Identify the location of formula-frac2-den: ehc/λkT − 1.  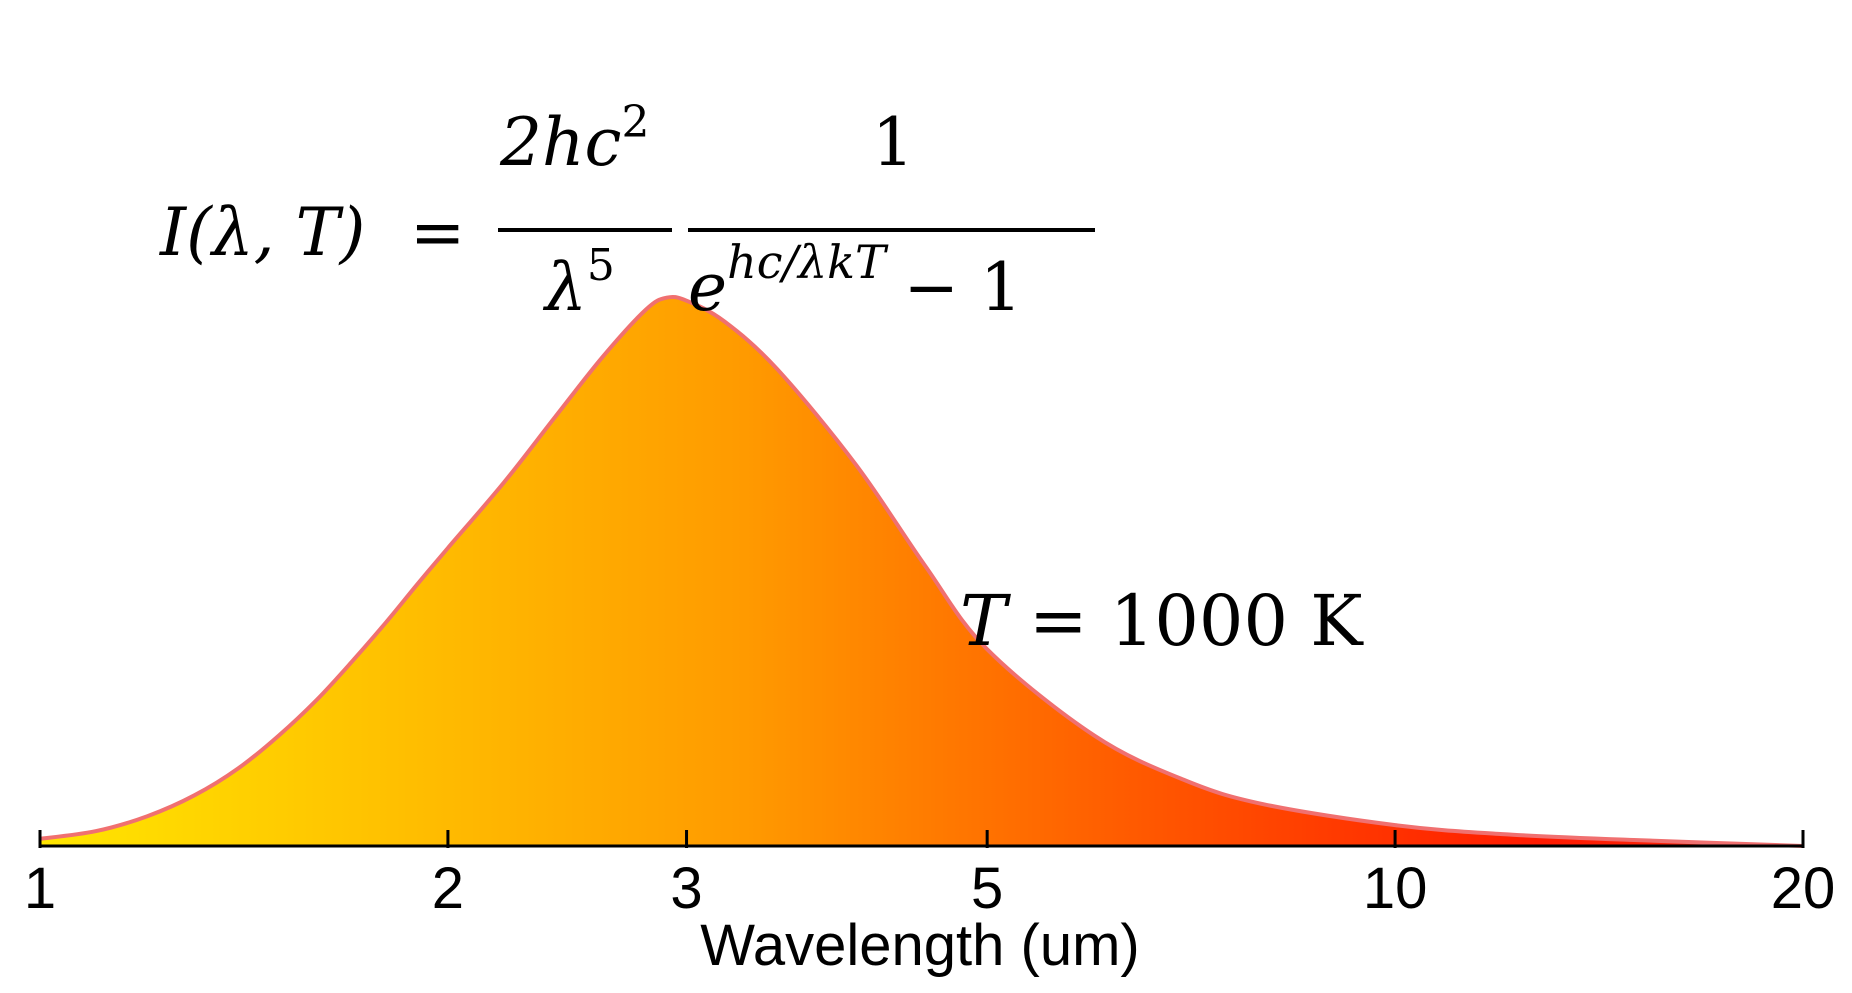
(855, 280).